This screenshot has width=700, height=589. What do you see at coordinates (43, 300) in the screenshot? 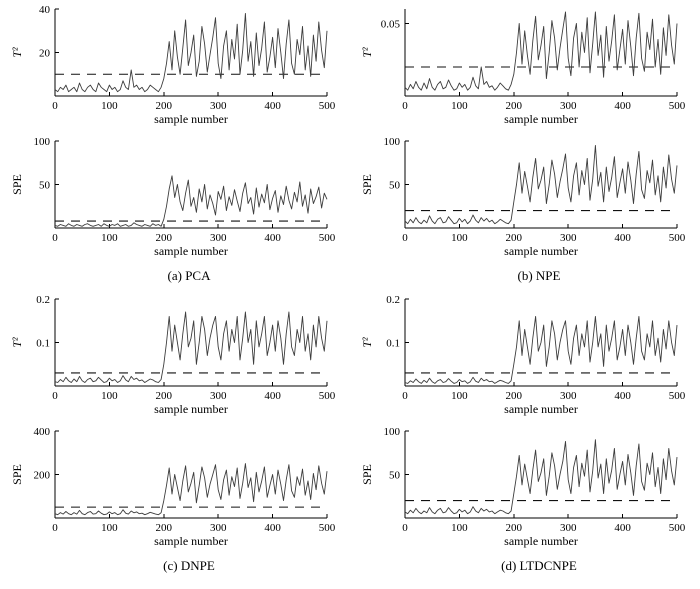
I see `svg-text: 0.2` at bounding box center [43, 300].